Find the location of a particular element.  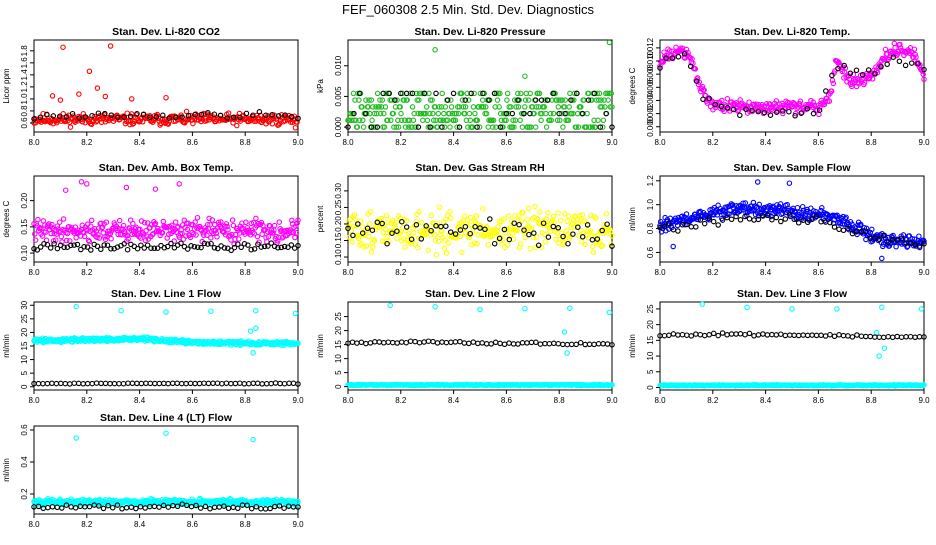

plot-frame is located at coordinates (166, 86).